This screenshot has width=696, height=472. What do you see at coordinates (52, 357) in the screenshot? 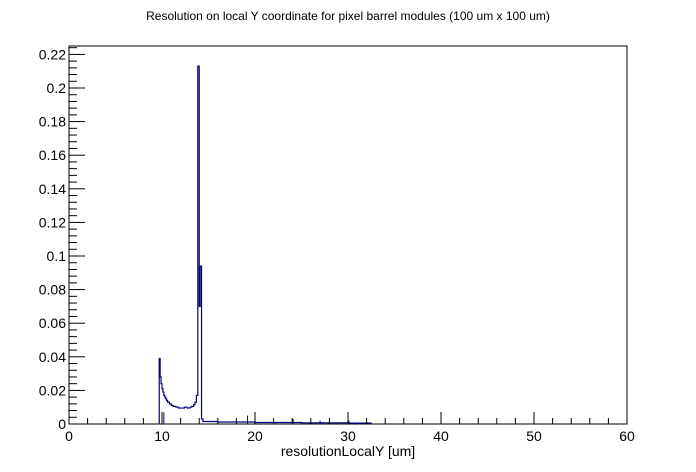
I see `y-tick-label: 0.04` at bounding box center [52, 357].